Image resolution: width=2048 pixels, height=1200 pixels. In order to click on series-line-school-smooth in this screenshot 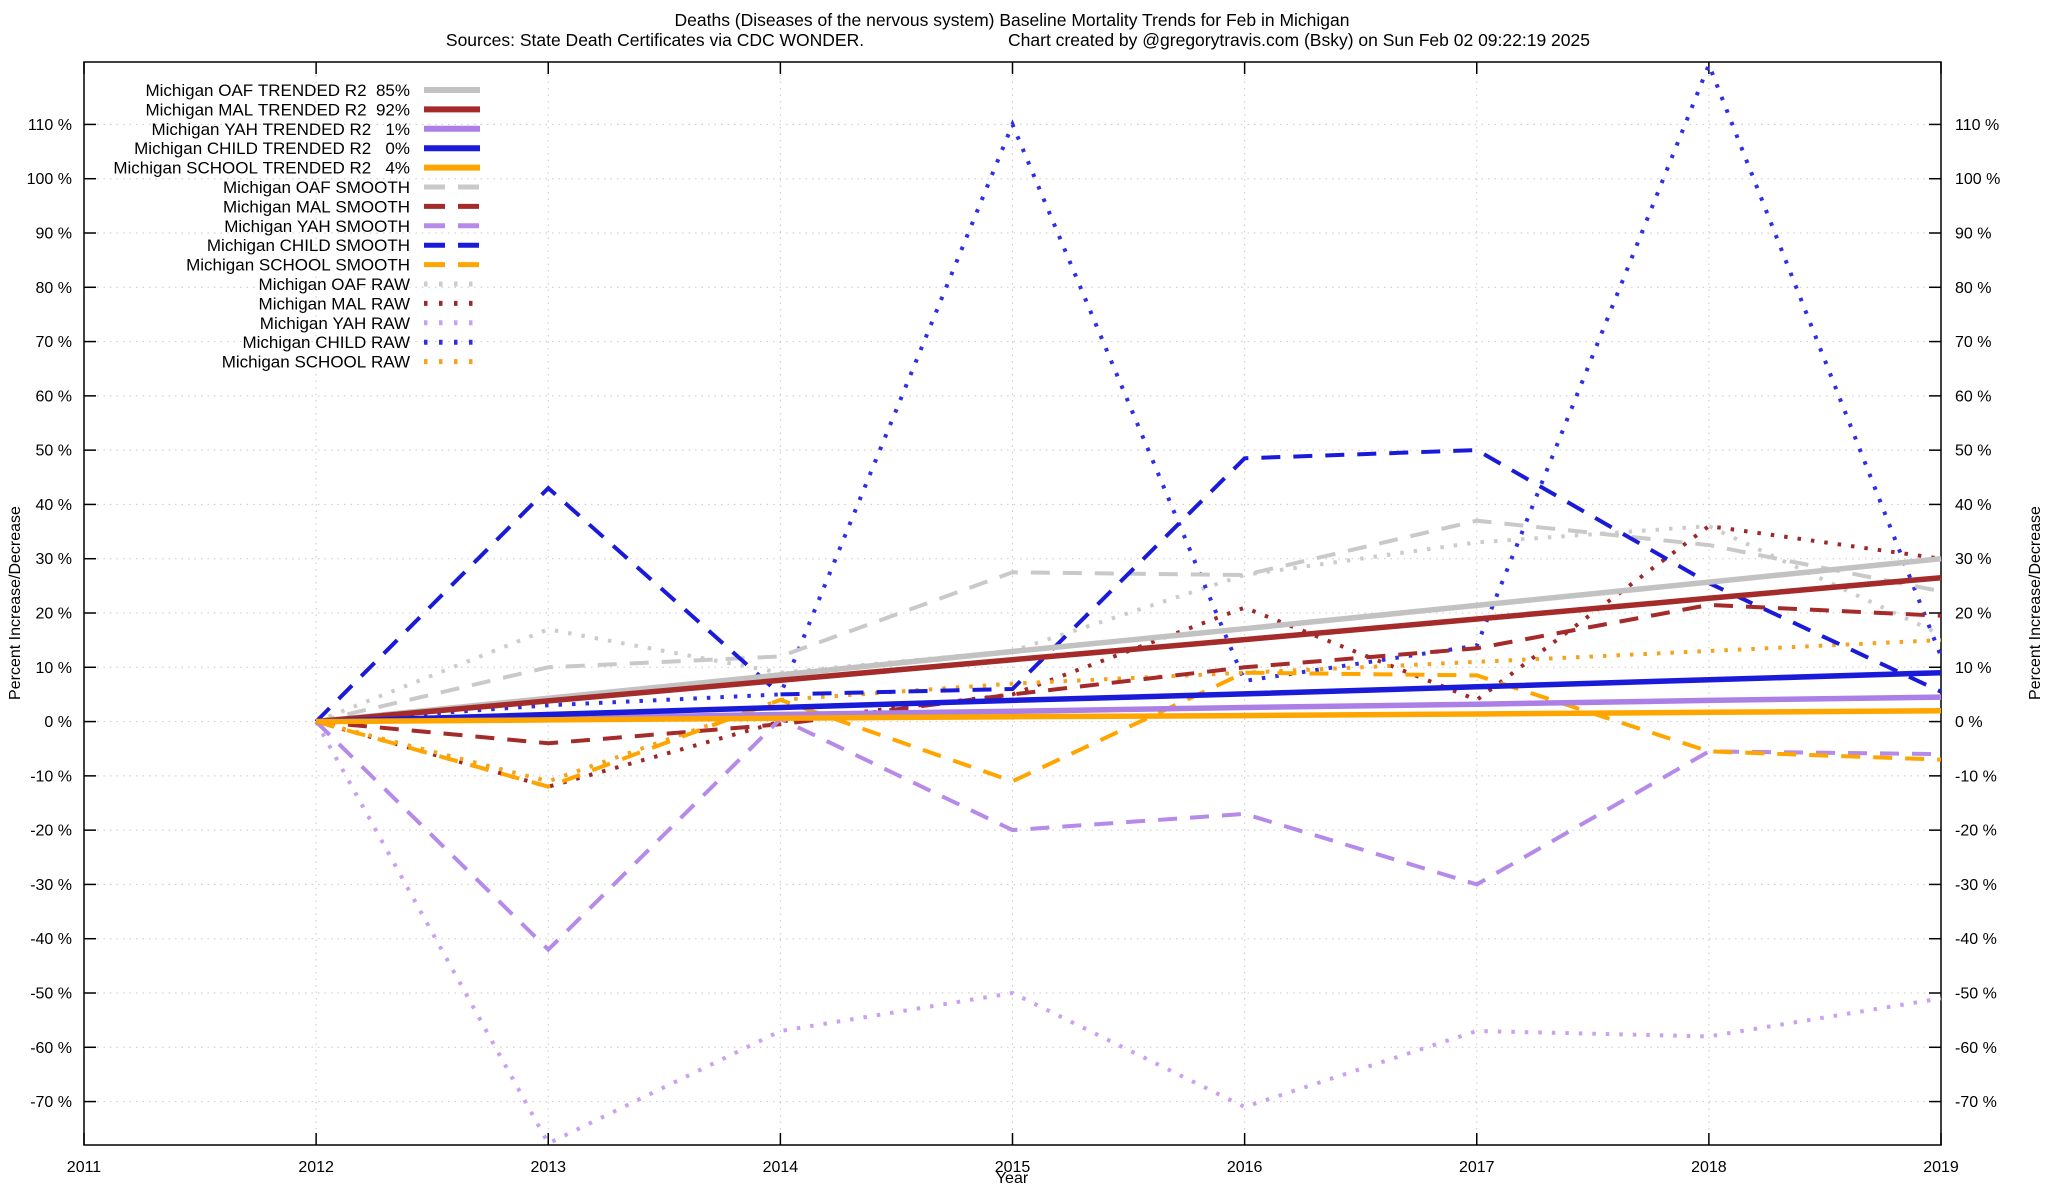, I will do `click(1128, 729)`.